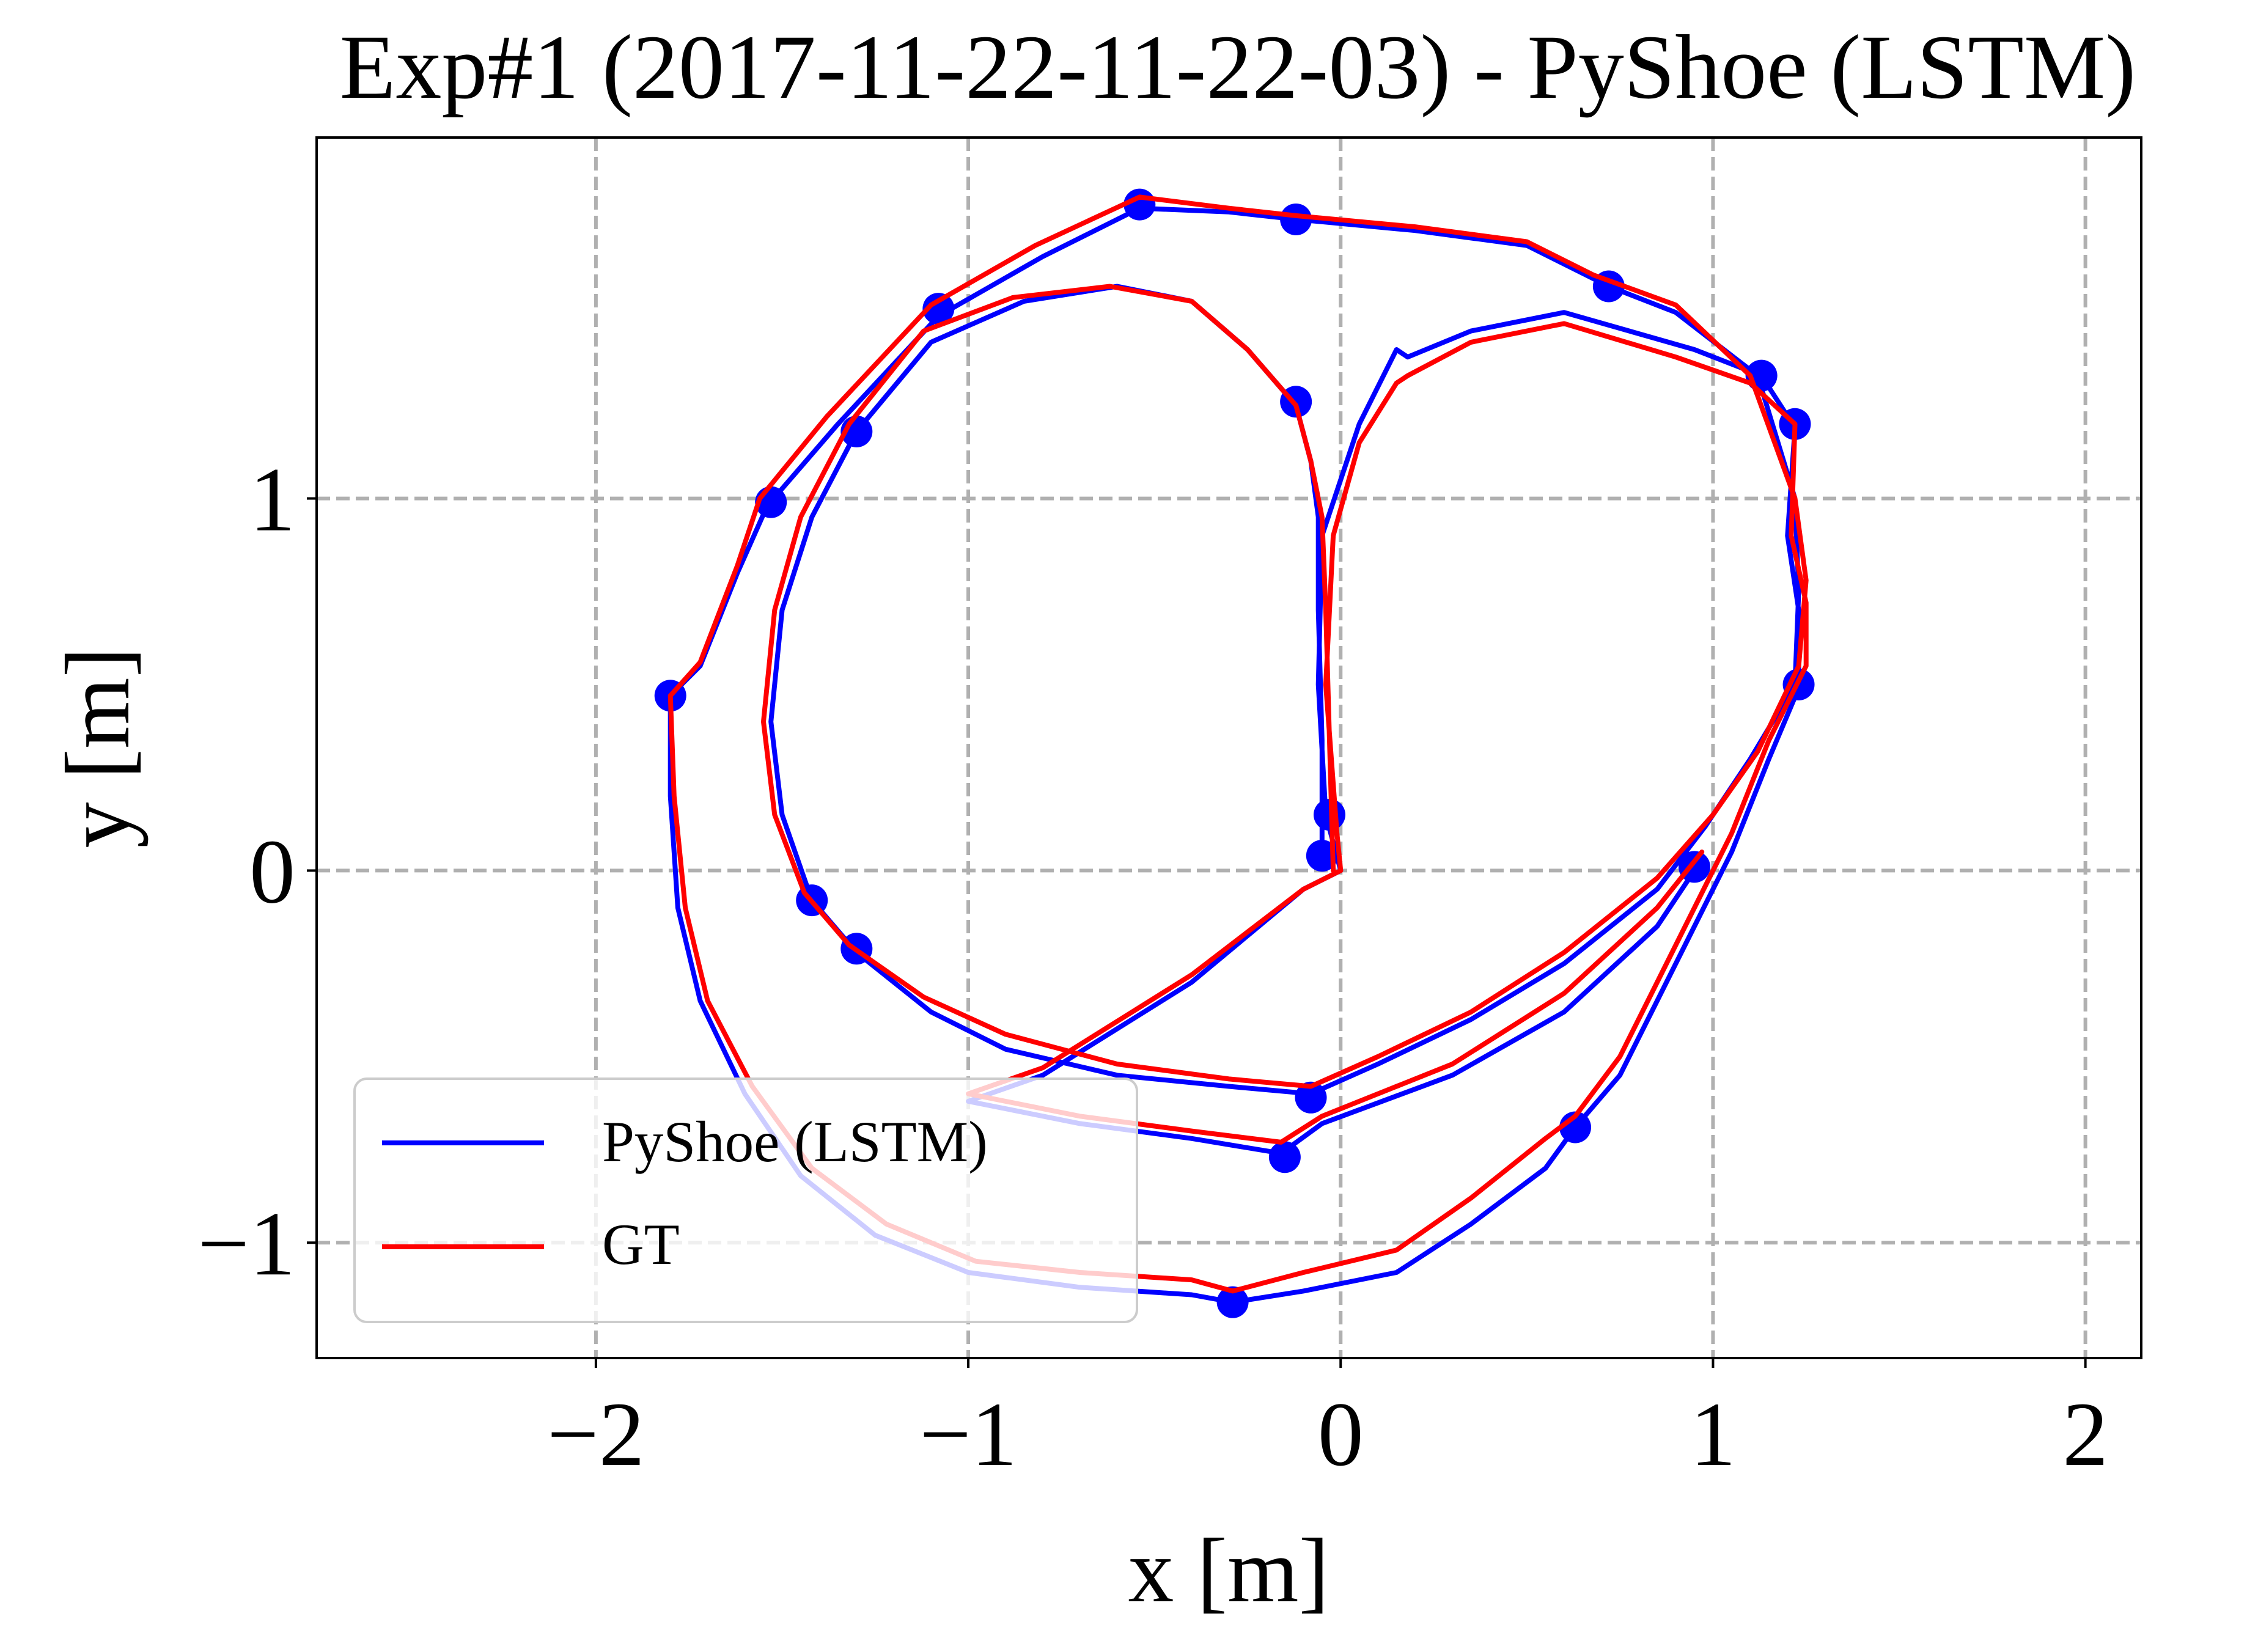  I want to click on x-tick-label: −1, so click(968, 1434).